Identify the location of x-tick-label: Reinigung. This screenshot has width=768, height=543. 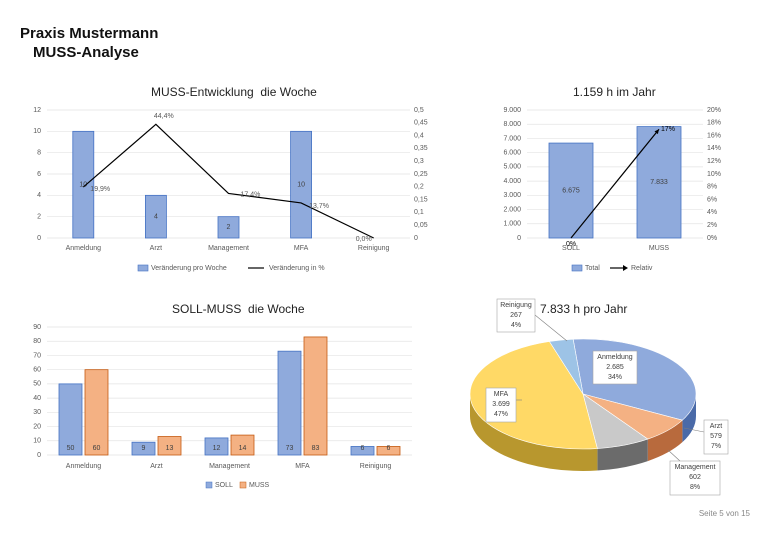
(376, 466).